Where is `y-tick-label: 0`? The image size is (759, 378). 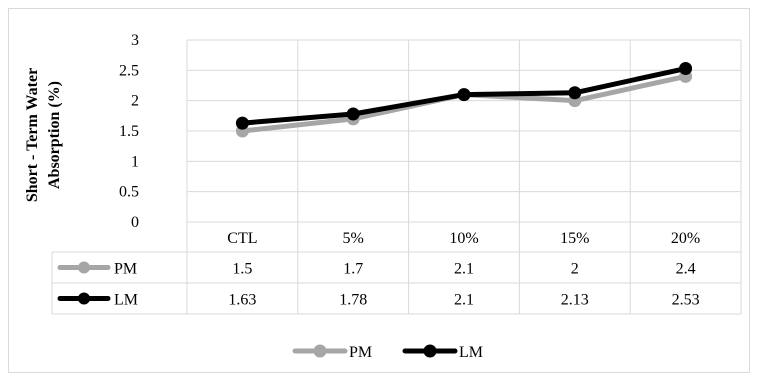 y-tick-label: 0 is located at coordinates (135, 222).